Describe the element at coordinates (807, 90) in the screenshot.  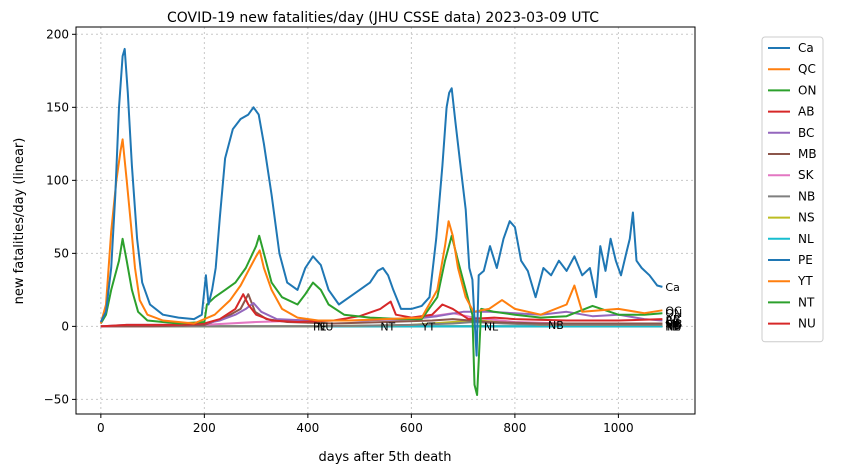
I see `legend-label-on: ON` at that location.